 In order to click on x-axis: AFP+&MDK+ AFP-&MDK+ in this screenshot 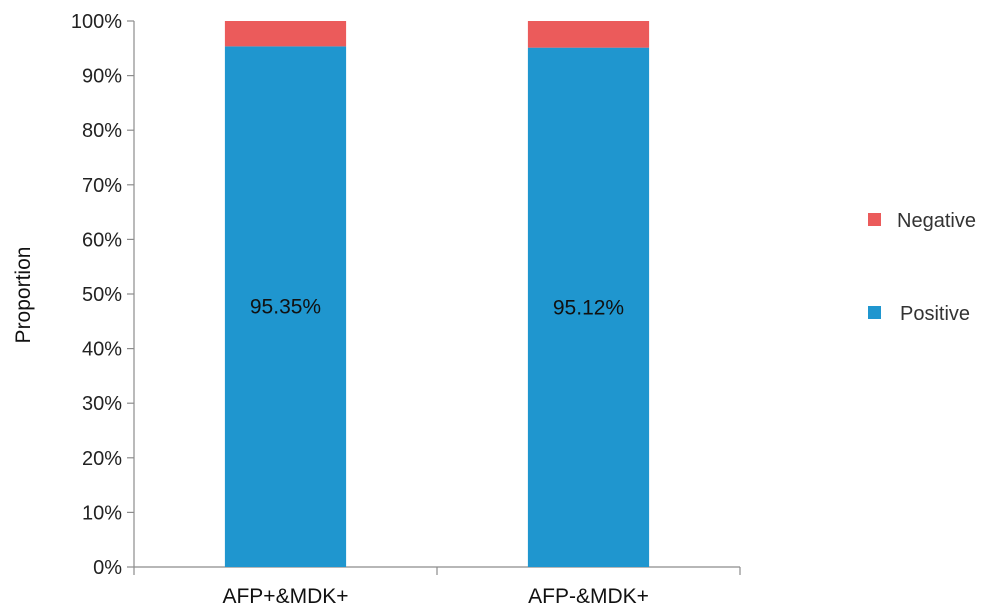, I will do `click(437, 587)`.